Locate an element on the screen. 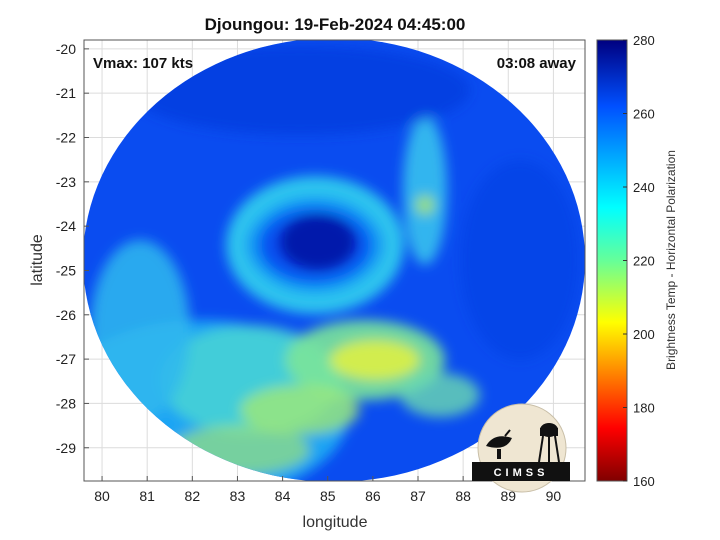 This screenshot has width=720, height=540. colorbar-tick-label: 180 is located at coordinates (644, 408).